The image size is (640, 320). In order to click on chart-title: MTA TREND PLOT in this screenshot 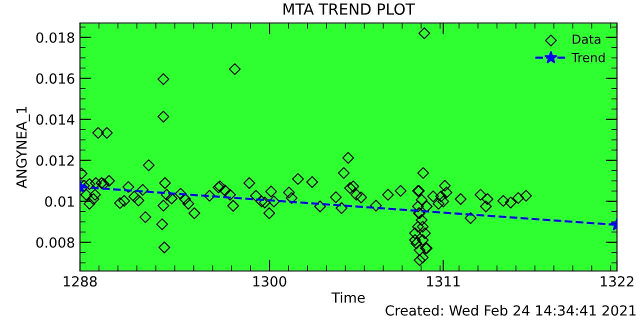, I will do `click(349, 9)`.